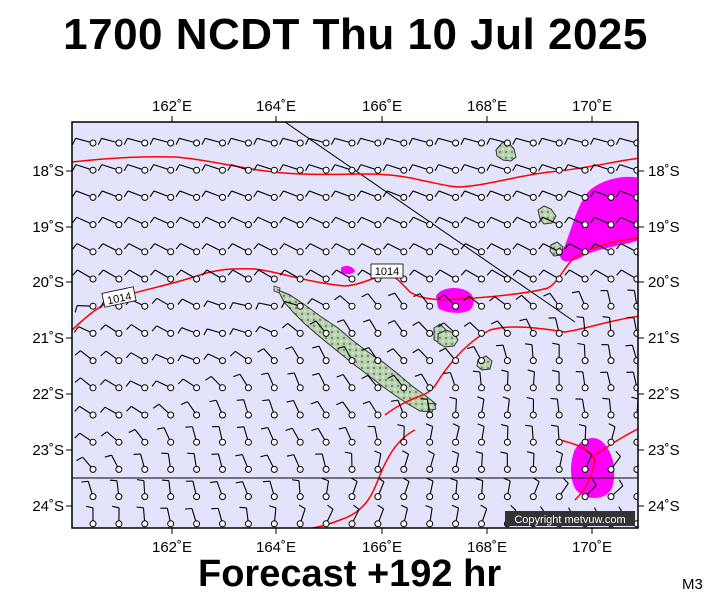  What do you see at coordinates (387, 271) in the screenshot?
I see `isobar-label-1014-east: 1014` at bounding box center [387, 271].